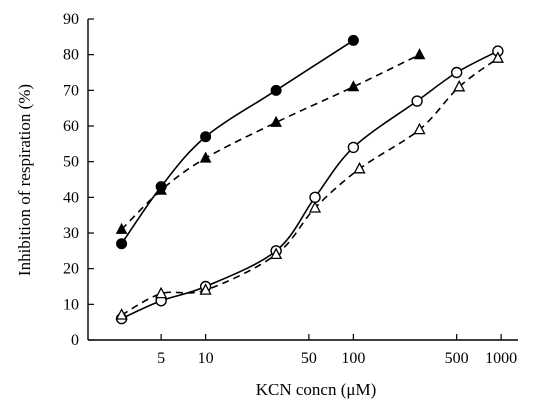  Describe the element at coordinates (71, 126) in the screenshot. I see `y-tick-label: 60` at that location.